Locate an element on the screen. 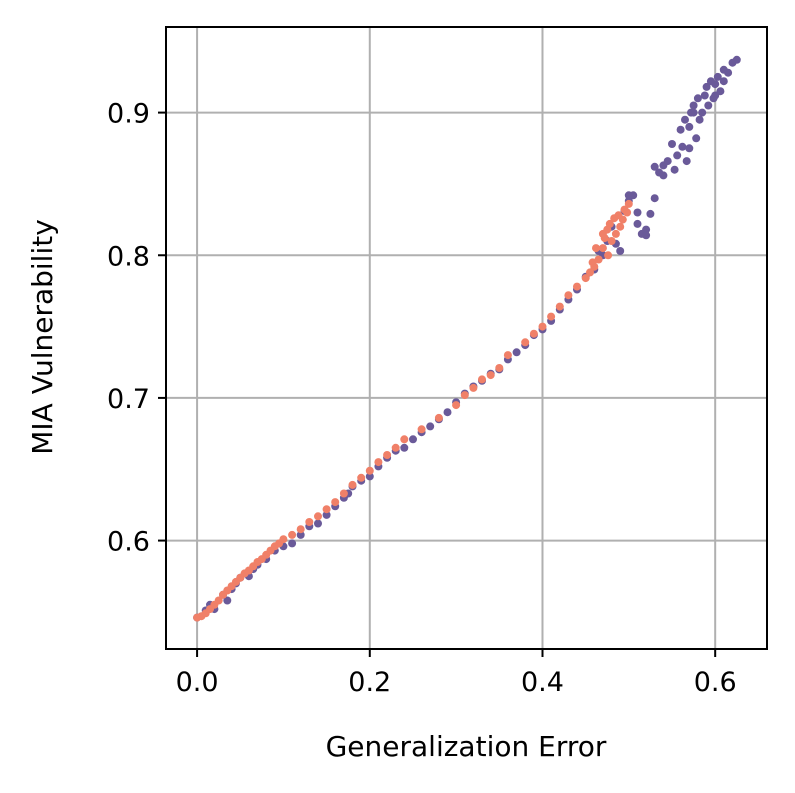 Image resolution: width=795 pixels, height=793 pixels. x-tick-label: 0.4 is located at coordinates (542, 682).